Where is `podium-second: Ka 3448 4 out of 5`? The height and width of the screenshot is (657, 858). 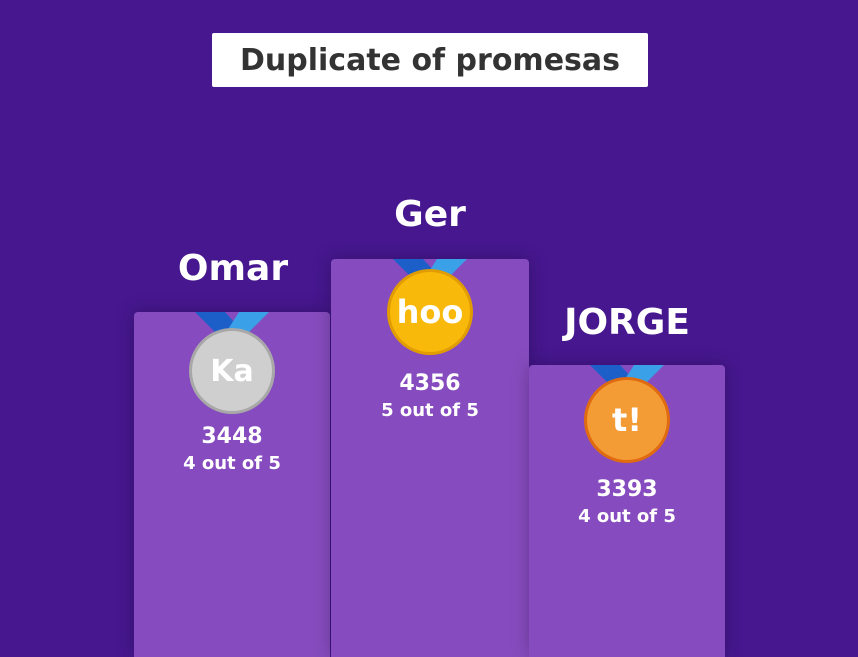
podium-second: Ka 3448 4 out of 5 is located at coordinates (232, 484).